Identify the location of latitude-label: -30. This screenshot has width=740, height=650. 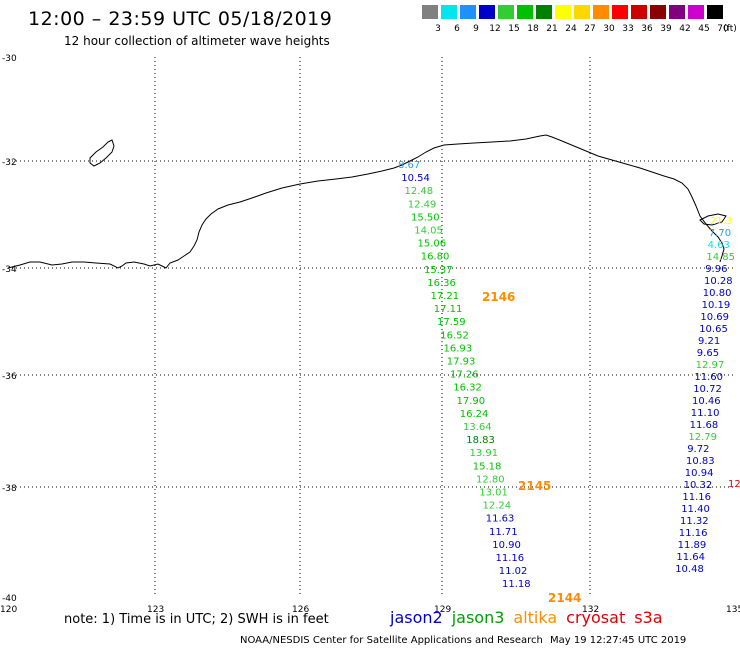
(9, 59).